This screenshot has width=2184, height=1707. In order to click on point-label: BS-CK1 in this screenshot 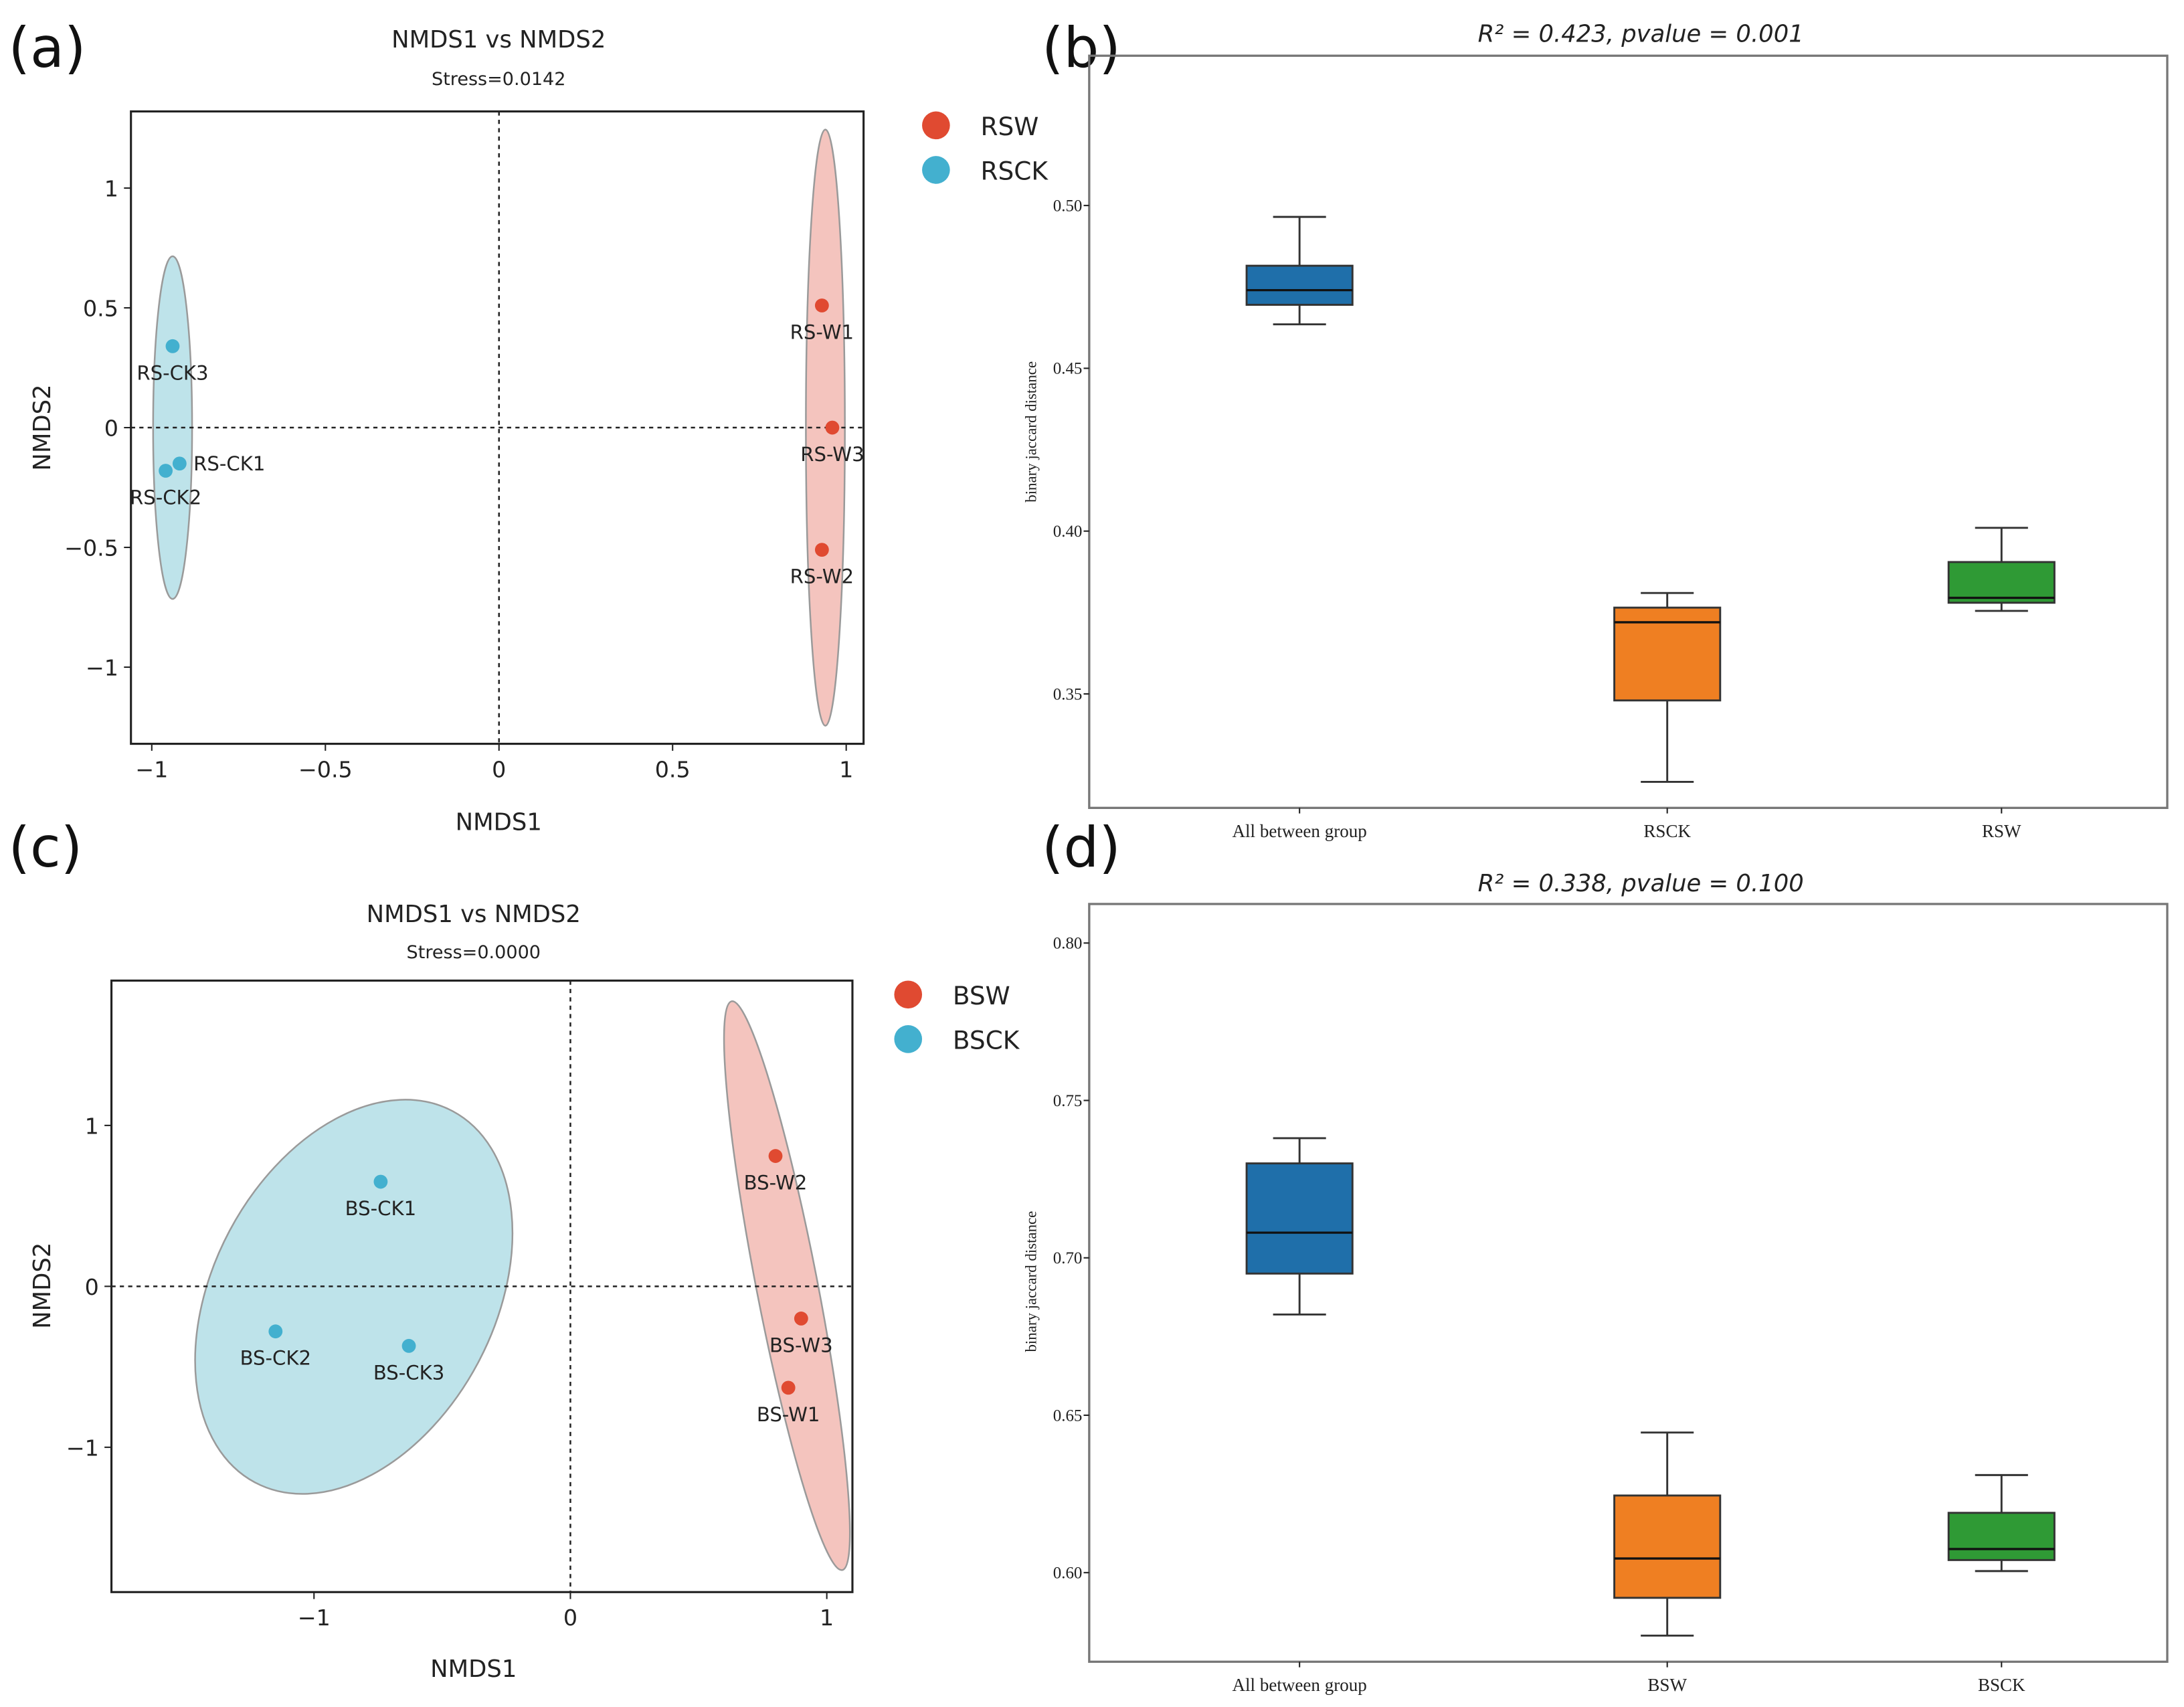, I will do `click(380, 1208)`.